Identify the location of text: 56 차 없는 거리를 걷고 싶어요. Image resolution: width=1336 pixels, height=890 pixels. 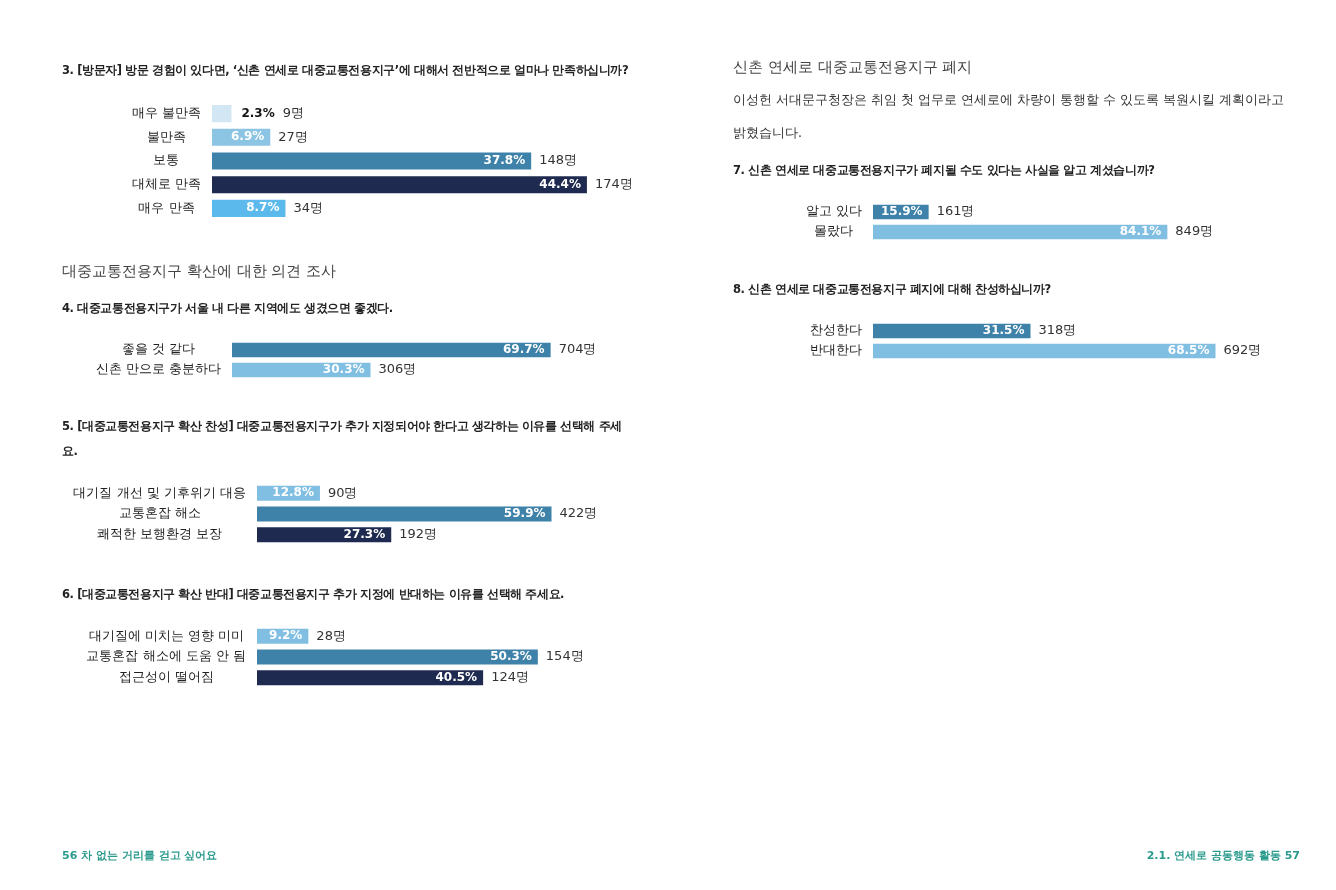
(140, 855).